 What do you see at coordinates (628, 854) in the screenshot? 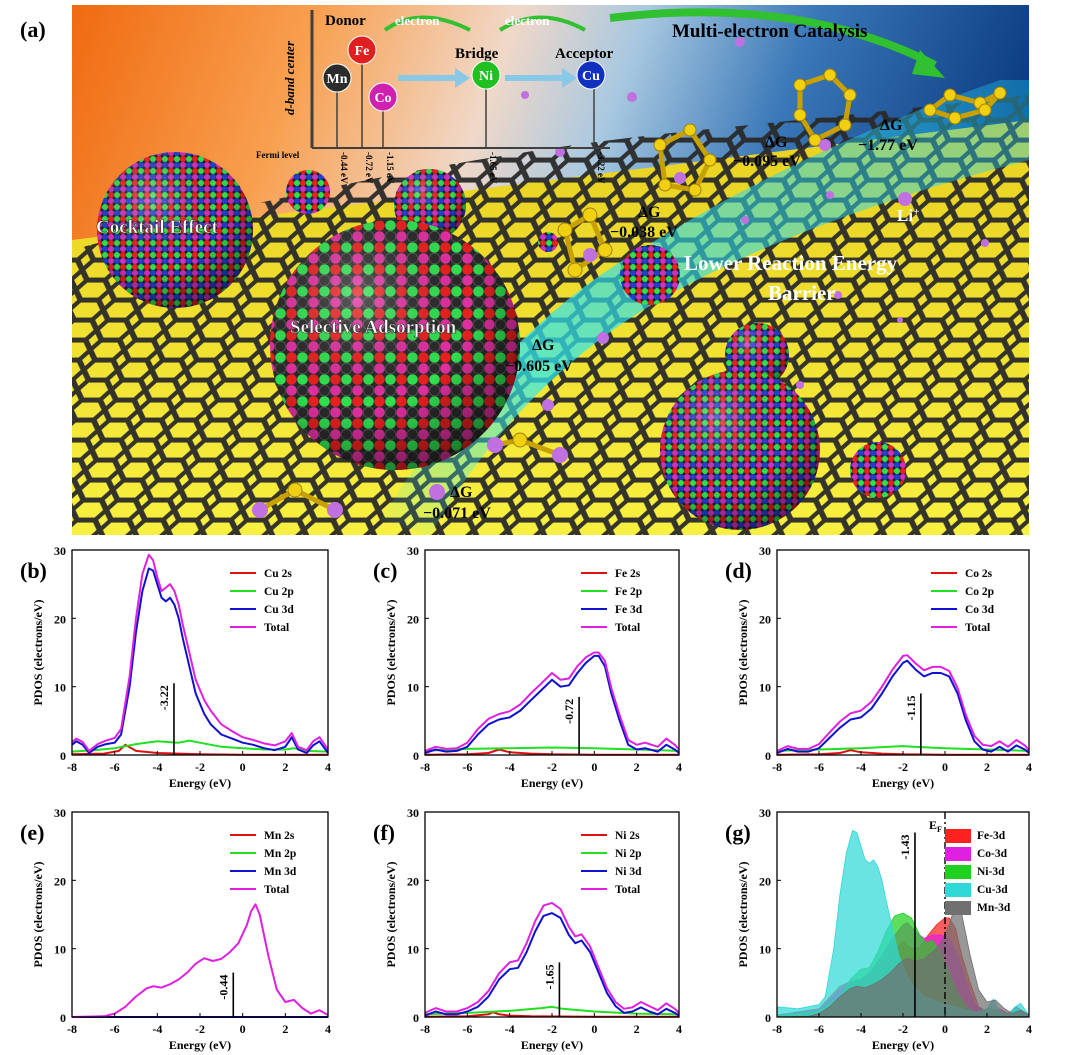
I see `legend-label: Ni 2p` at bounding box center [628, 854].